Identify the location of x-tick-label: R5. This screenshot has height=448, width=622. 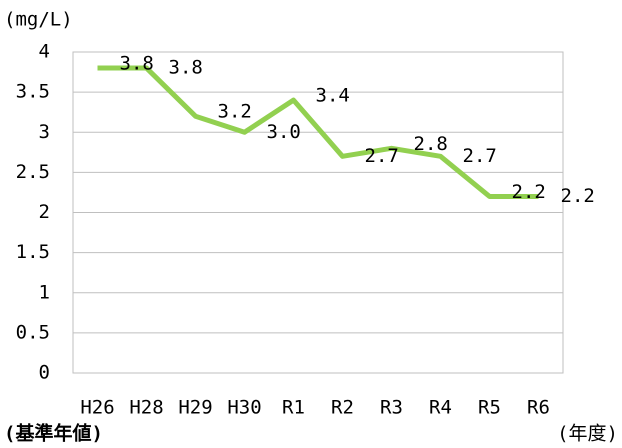
(489, 408).